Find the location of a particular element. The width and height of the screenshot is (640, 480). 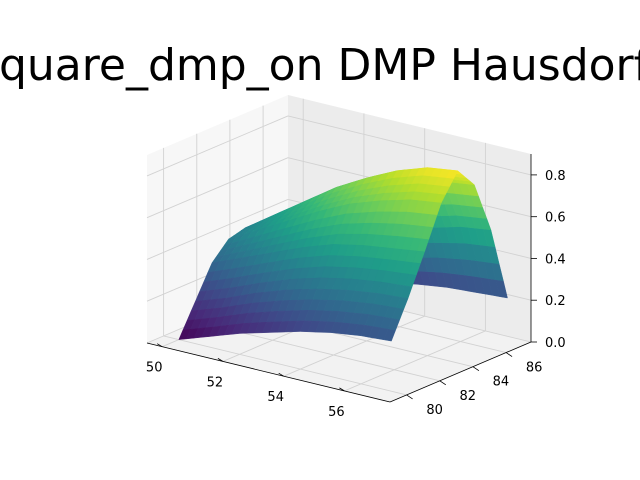

y-tick-label: 82 is located at coordinates (468, 396).